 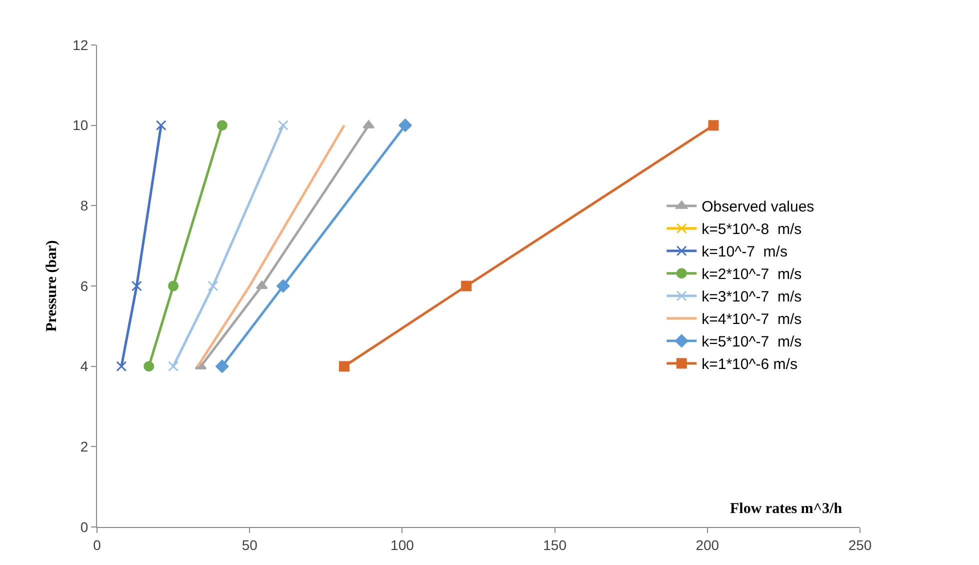 I want to click on y-tick-label: 8, so click(x=84, y=206).